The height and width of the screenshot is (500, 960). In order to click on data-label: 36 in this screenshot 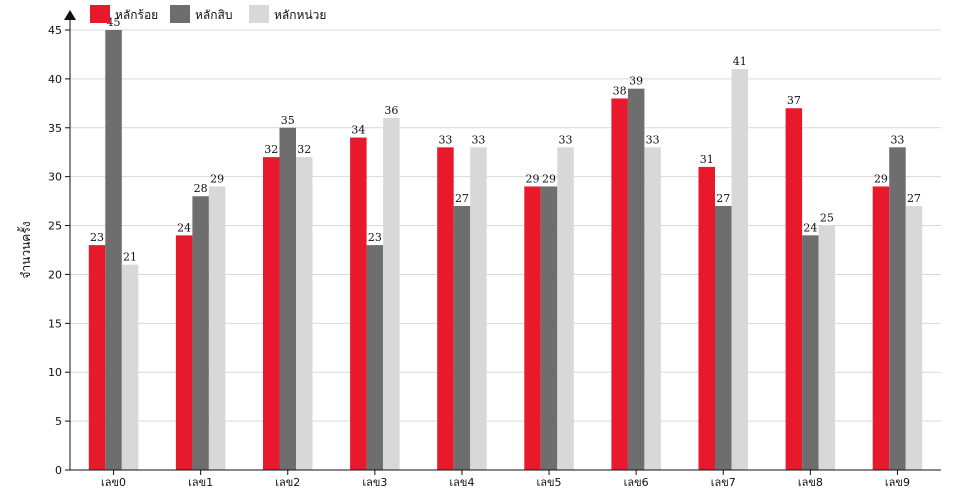, I will do `click(391, 110)`.